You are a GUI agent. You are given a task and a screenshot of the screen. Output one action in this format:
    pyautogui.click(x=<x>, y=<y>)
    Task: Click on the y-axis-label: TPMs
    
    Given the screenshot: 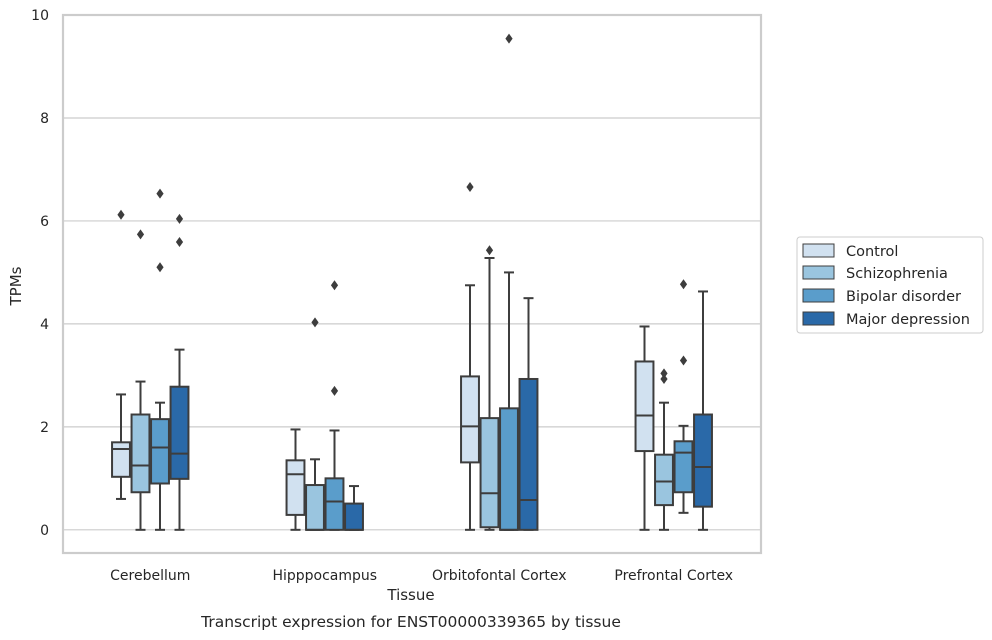 What is the action you would take?
    pyautogui.click(x=16, y=286)
    